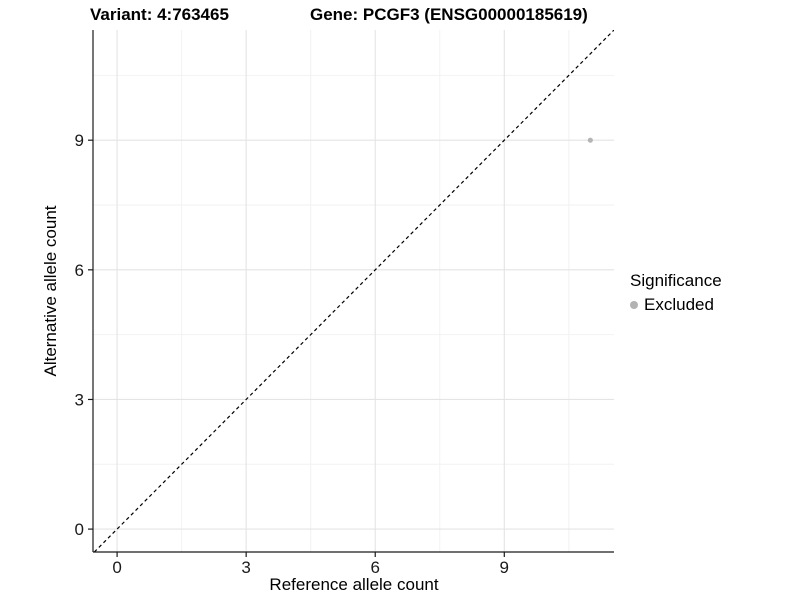  I want to click on x-axis-title: Reference allele count, so click(354, 584).